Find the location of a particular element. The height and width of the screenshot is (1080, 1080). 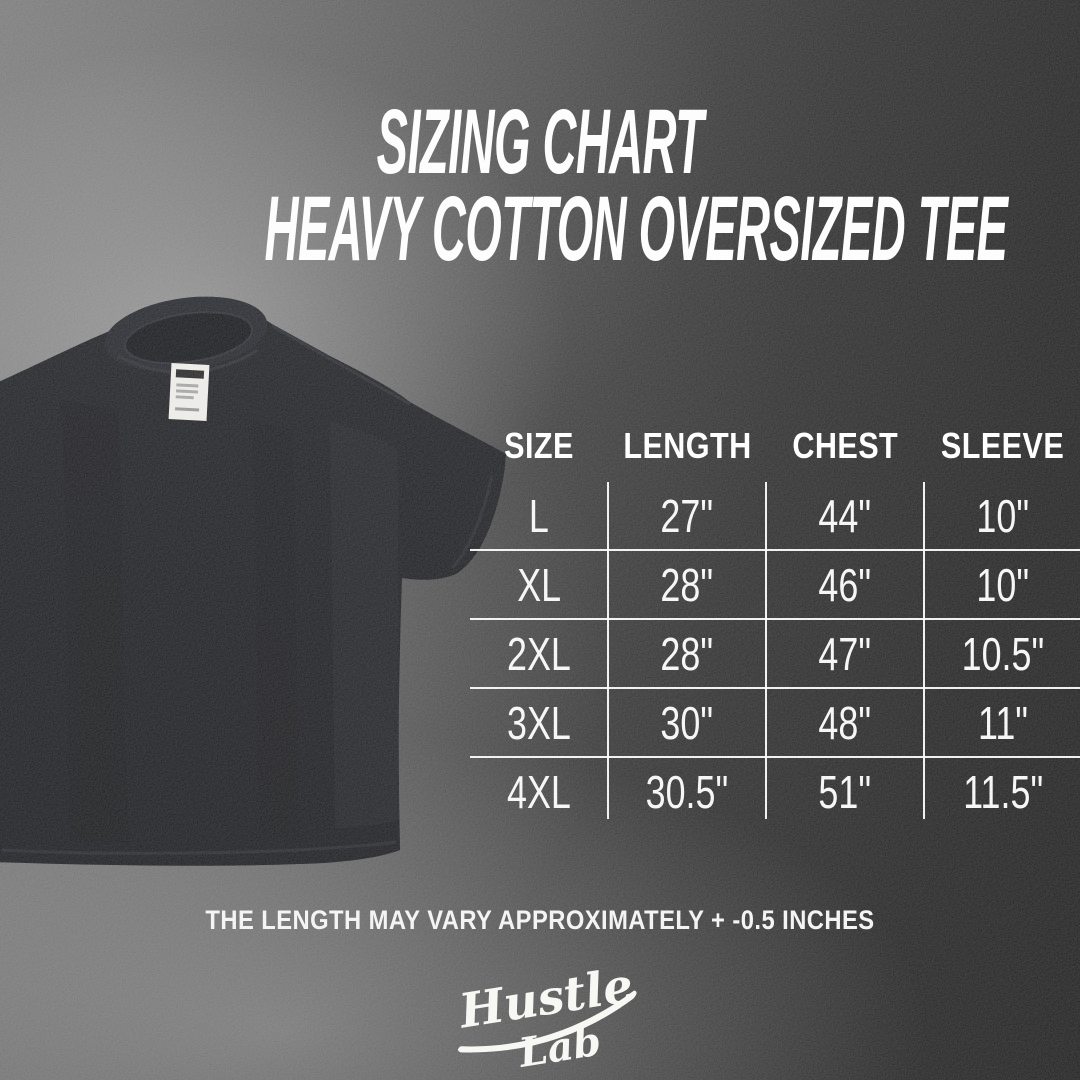

column-header-label: SLEEVE is located at coordinates (1003, 445).